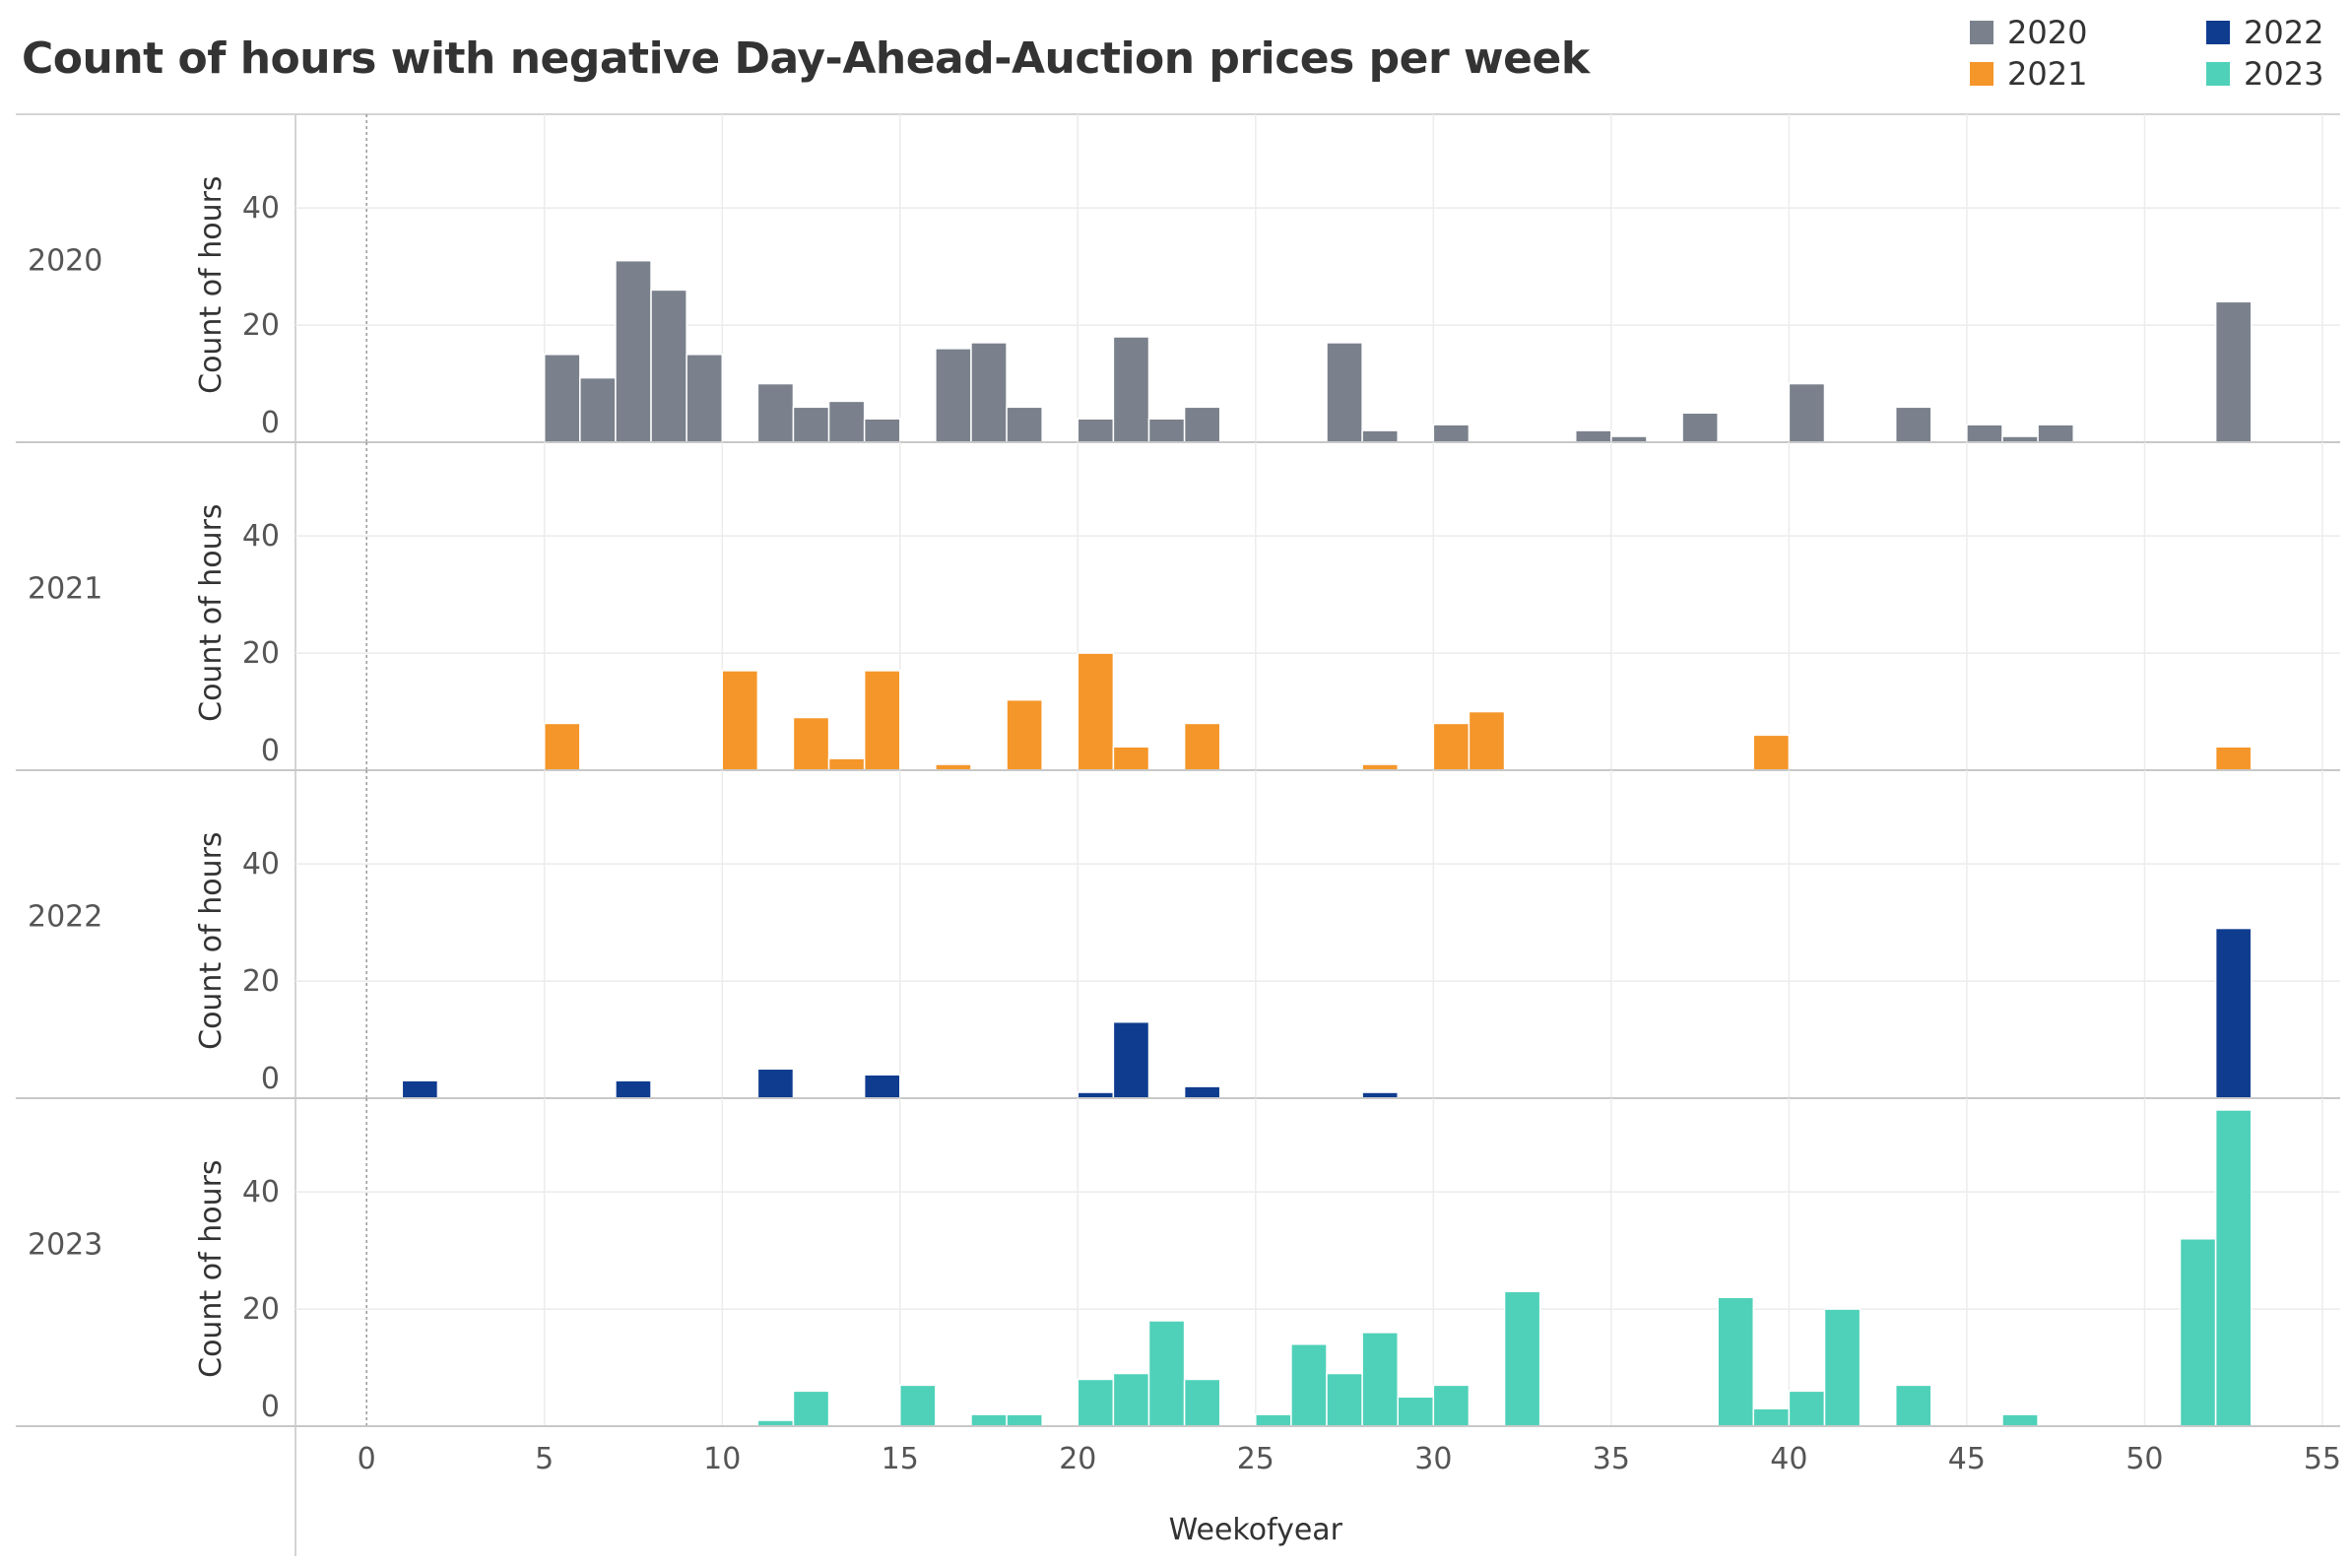  Describe the element at coordinates (2029, 74) in the screenshot. I see `legend-item-2021: 2021` at that location.